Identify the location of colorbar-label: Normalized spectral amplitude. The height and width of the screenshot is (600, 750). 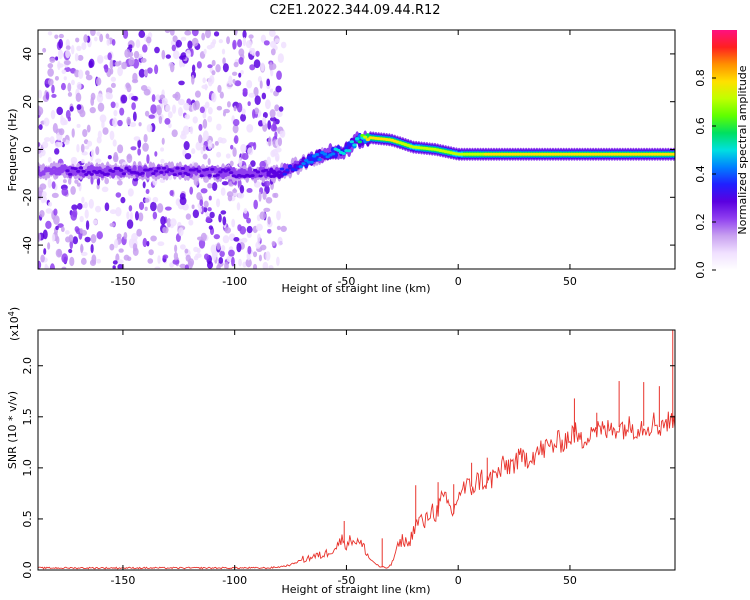
(742, 149).